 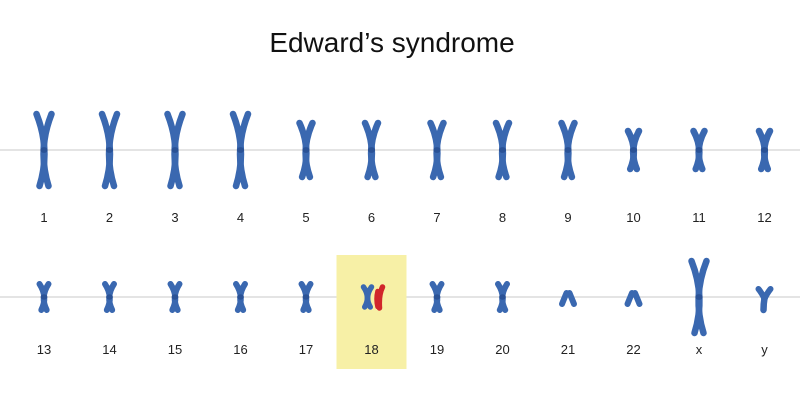 I want to click on chromosome-label-x: x, so click(x=699, y=349).